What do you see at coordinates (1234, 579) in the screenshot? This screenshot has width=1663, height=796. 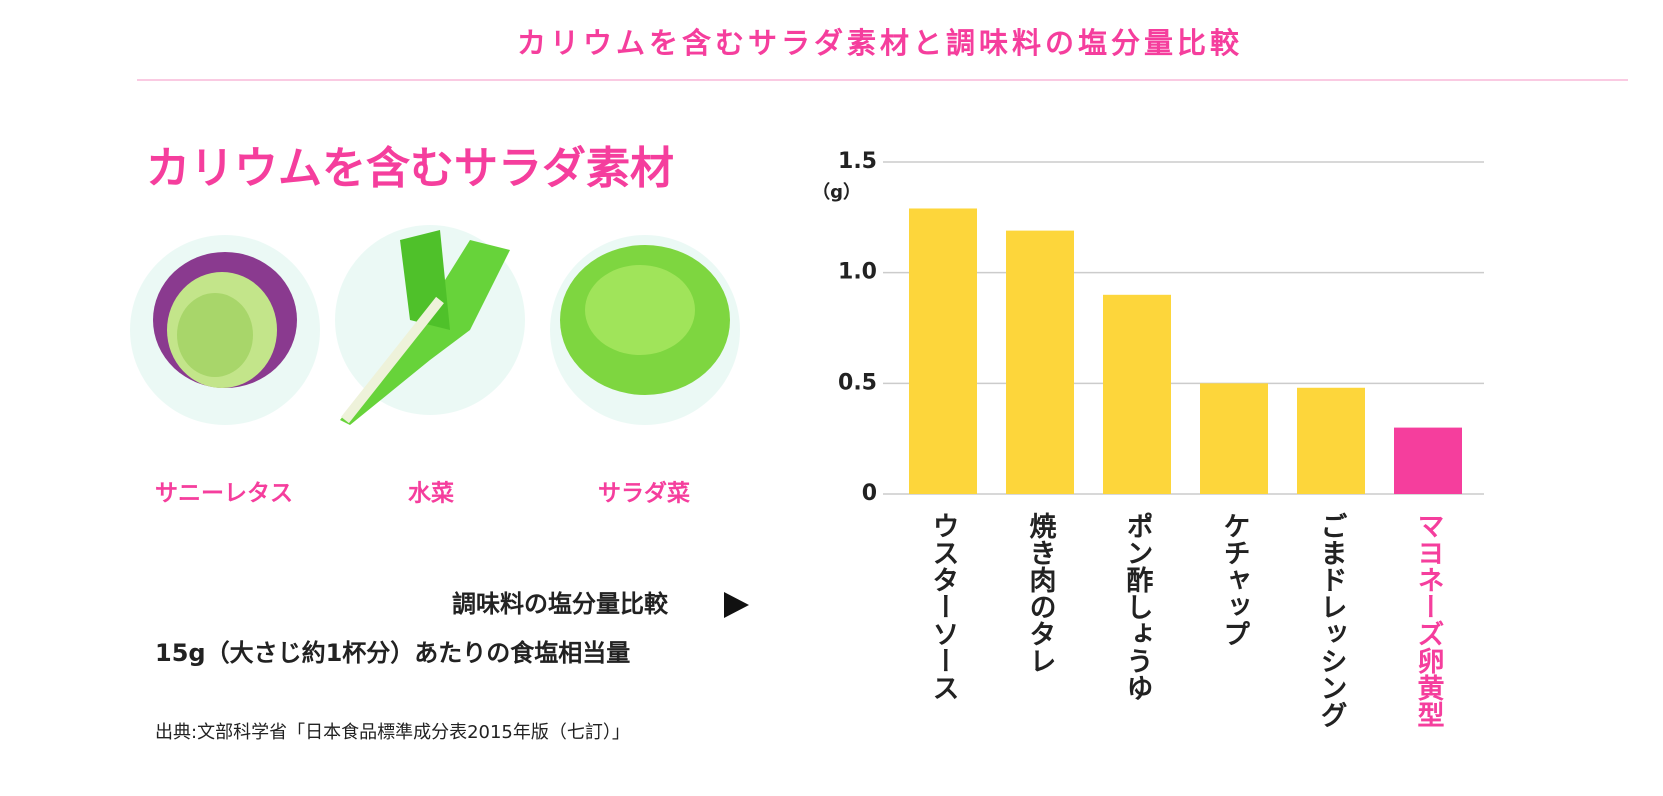 I see `x-tick-label: ケチャップ` at bounding box center [1234, 579].